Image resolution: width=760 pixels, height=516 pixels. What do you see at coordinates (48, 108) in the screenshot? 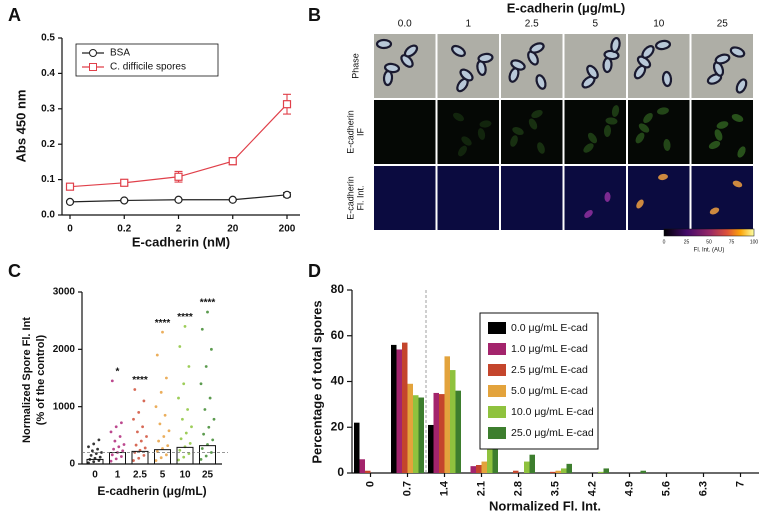
I see `y-tick-label: 0.3` at bounding box center [48, 108].